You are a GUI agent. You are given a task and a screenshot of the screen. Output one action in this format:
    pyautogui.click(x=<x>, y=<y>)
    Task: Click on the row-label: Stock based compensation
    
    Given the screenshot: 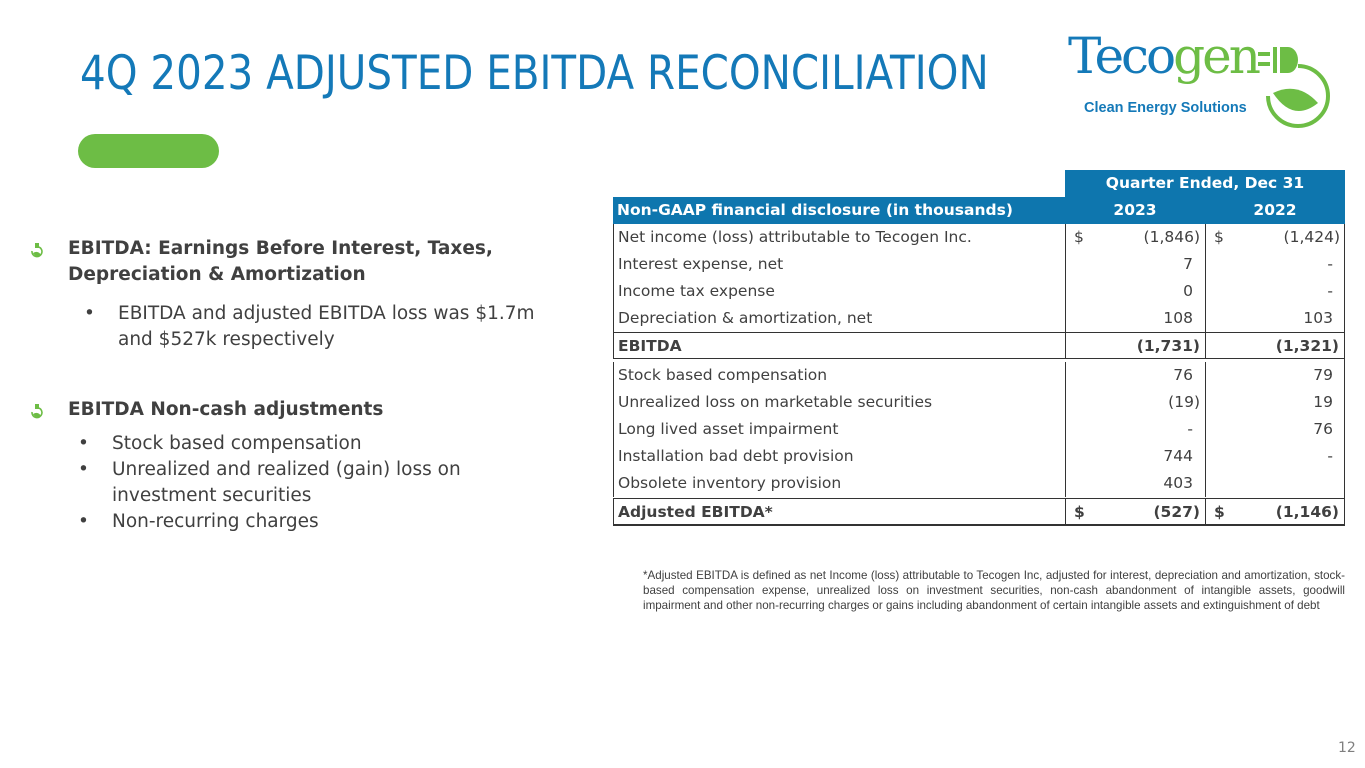 What is the action you would take?
    pyautogui.click(x=839, y=375)
    